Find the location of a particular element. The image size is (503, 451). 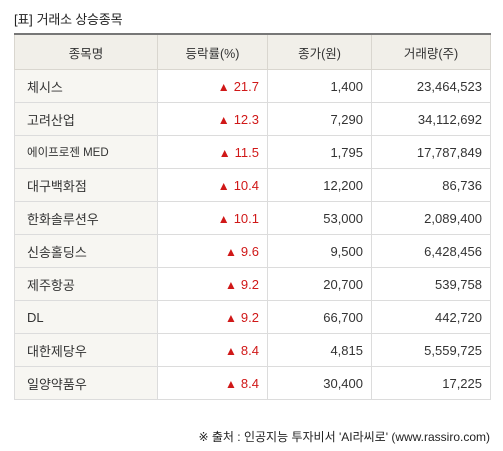

change-value: 10.1 is located at coordinates (246, 218).